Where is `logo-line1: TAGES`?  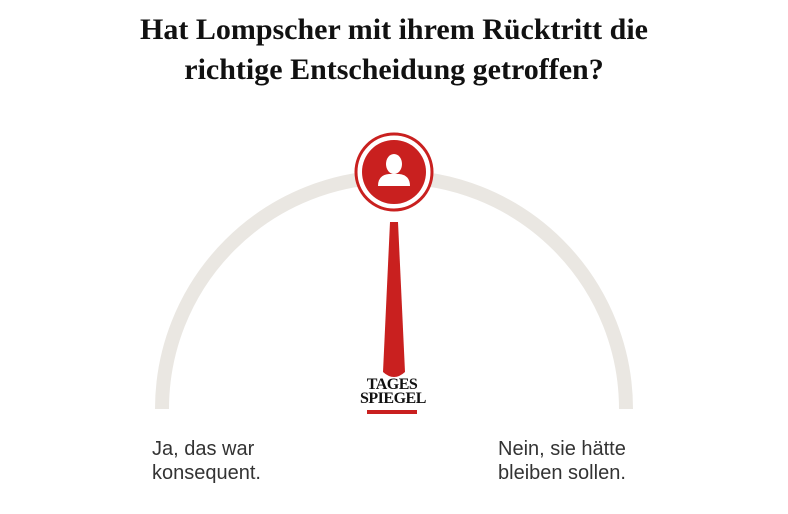 logo-line1: TAGES is located at coordinates (392, 384).